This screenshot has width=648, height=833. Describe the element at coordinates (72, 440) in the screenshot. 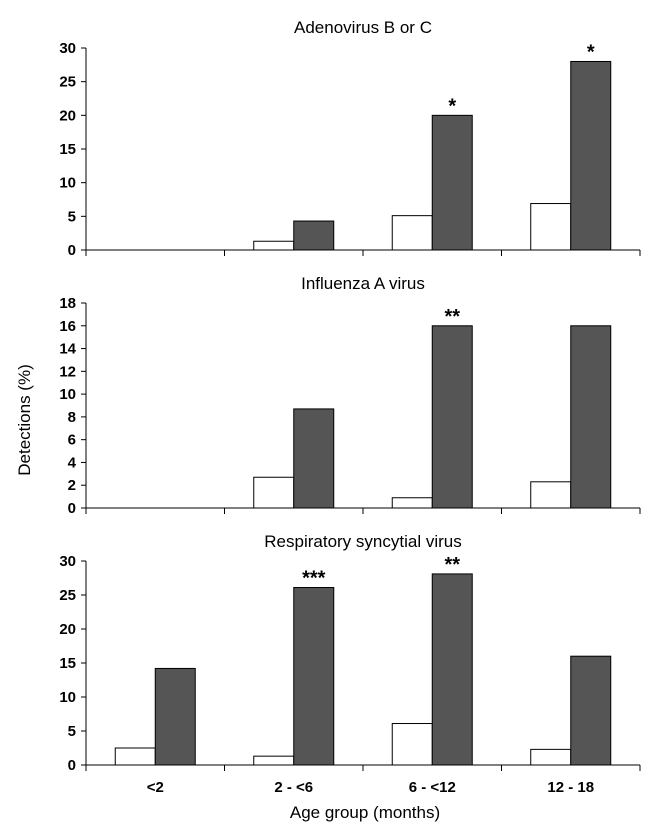

I see `y-tick-label: 6` at that location.